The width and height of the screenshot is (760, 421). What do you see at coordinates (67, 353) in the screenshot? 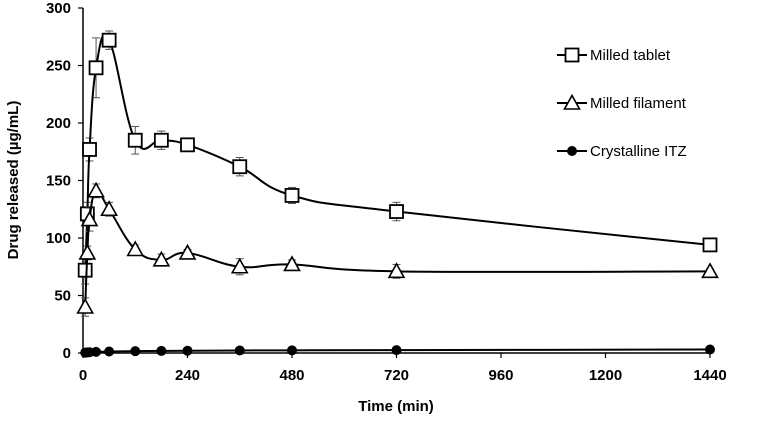
I see `y-tick-label: 0` at bounding box center [67, 353].